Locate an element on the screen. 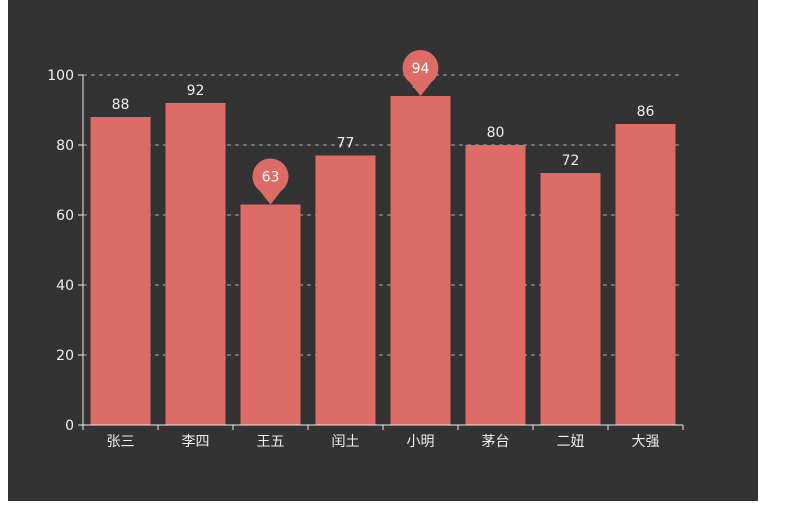 The height and width of the screenshot is (511, 809). data-label: 72 is located at coordinates (571, 161).